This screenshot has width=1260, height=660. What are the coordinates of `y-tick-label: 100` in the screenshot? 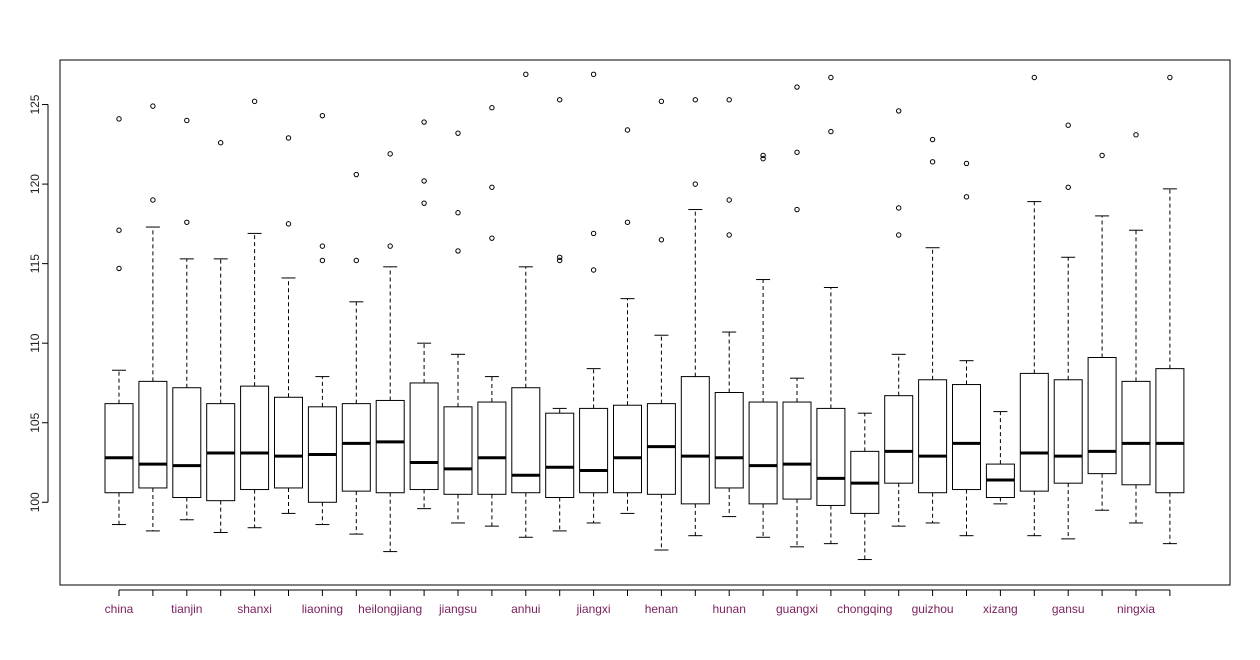 It's located at (35, 502).